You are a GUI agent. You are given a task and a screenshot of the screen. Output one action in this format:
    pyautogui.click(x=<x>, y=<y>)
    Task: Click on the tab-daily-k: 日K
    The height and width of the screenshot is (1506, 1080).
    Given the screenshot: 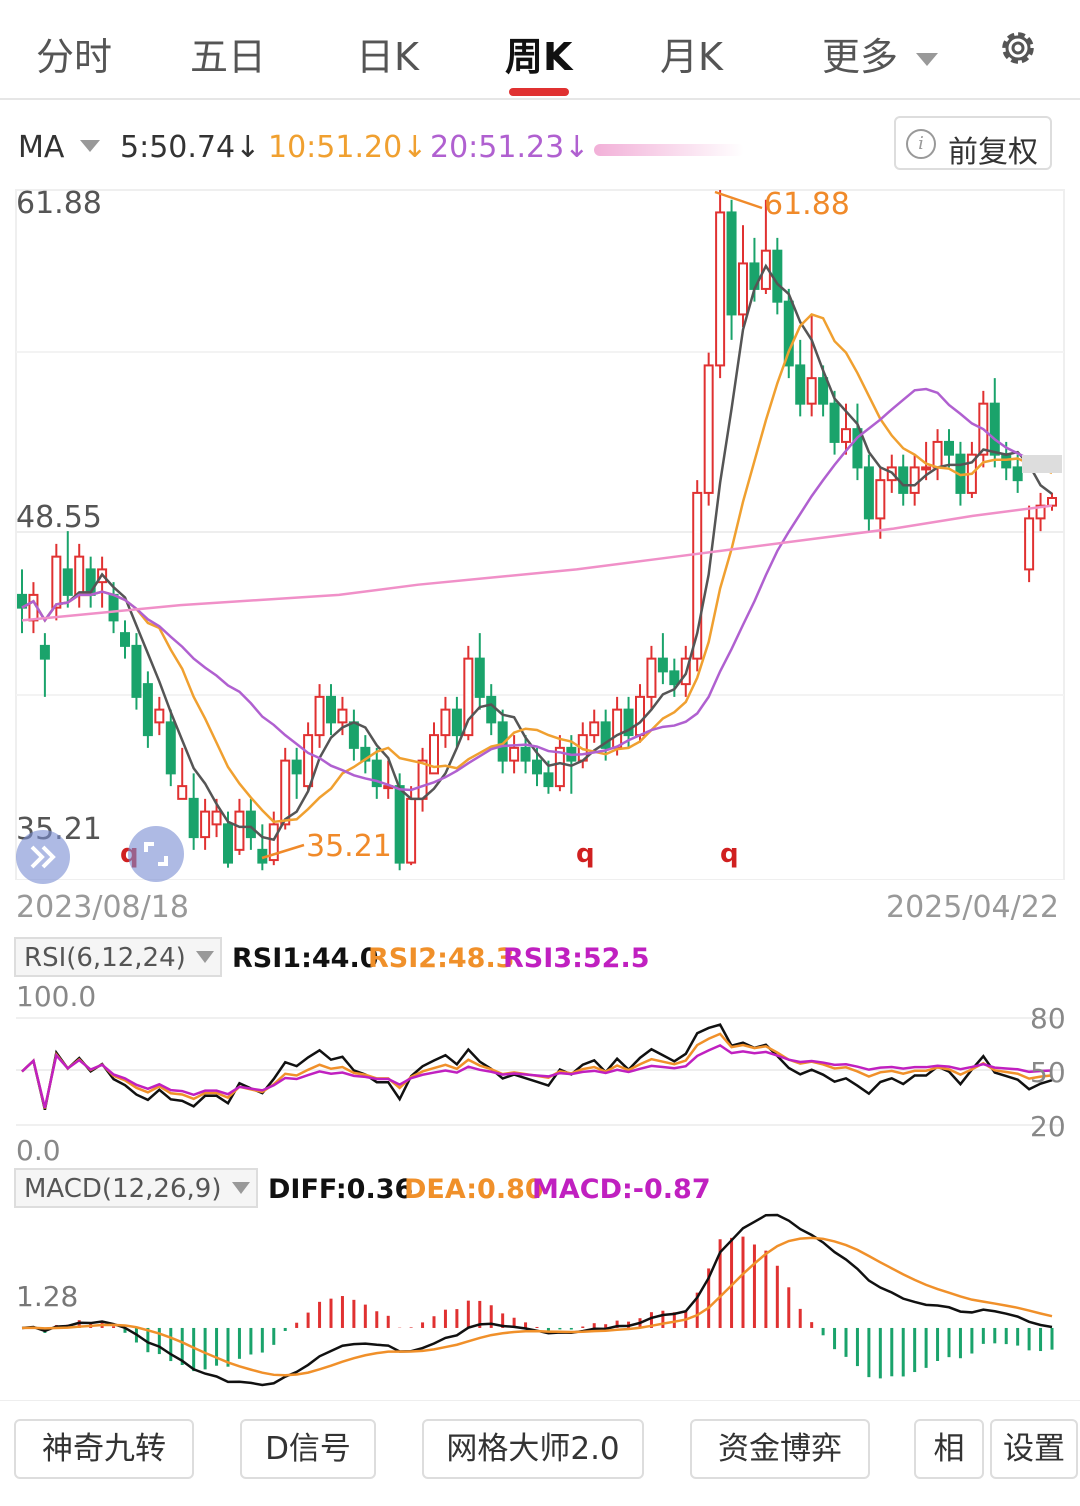 What is the action you would take?
    pyautogui.click(x=387, y=57)
    